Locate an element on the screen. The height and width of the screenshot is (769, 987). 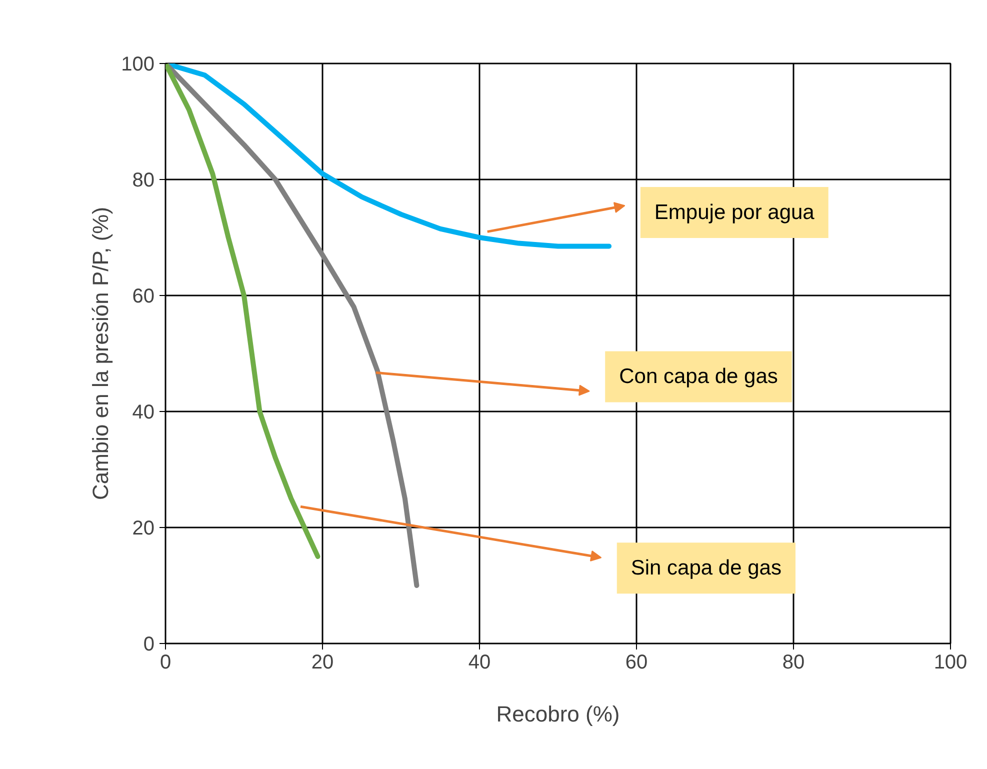
y-tick-label: 20 is located at coordinates (143, 529).